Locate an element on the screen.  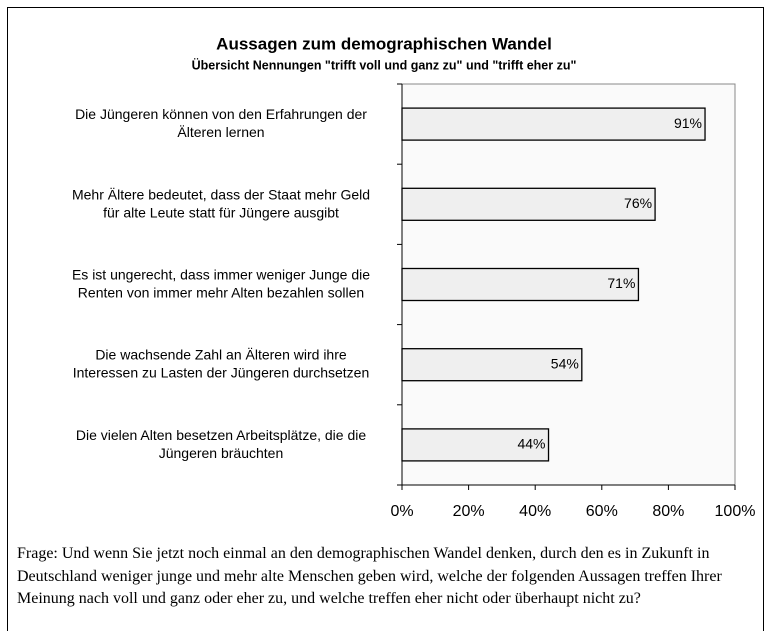
value-label: 54% is located at coordinates (565, 363).